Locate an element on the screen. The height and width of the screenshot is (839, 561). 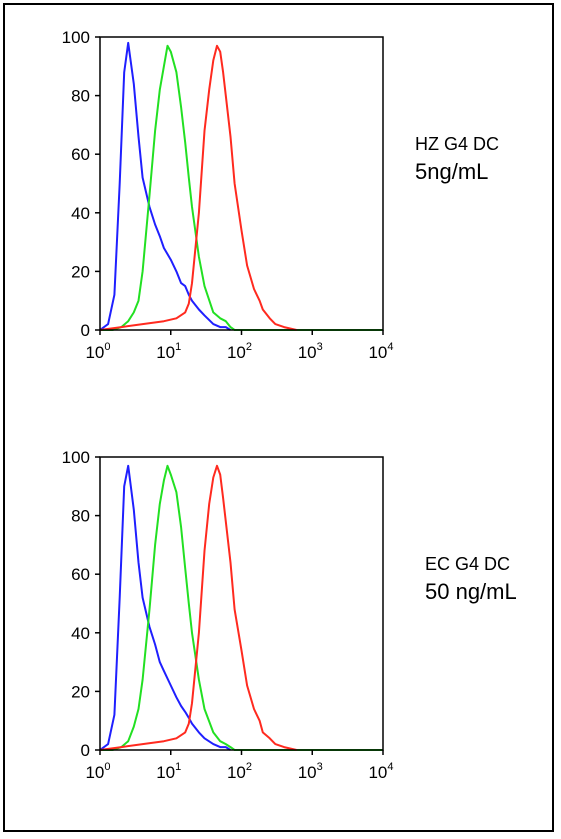
panel-2-sample-label: EC G4 DC is located at coordinates (468, 564).